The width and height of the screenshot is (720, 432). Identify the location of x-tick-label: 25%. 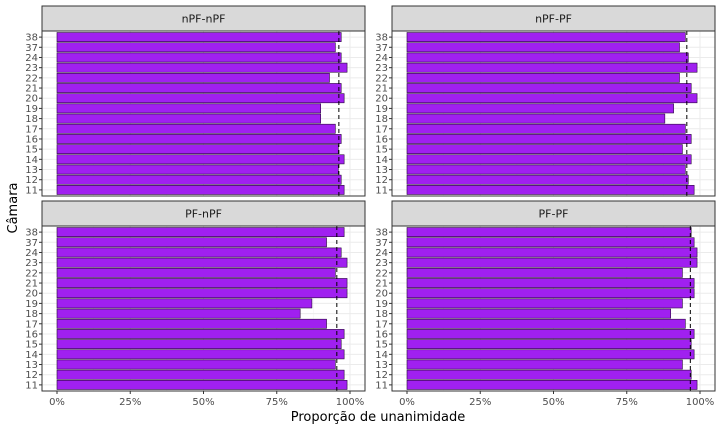
(130, 402).